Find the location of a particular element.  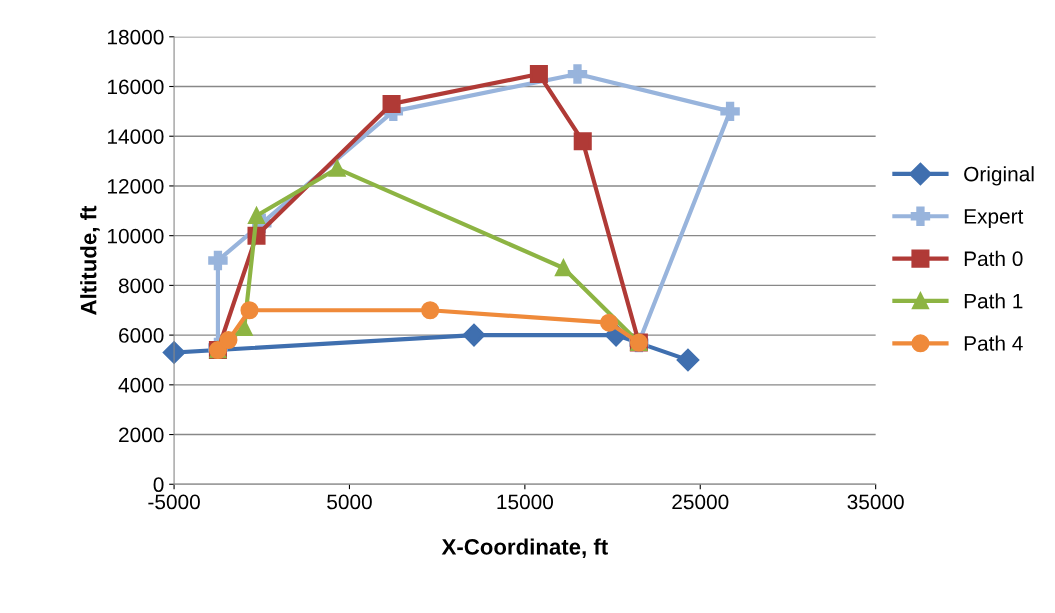

legend-label: Path 1 is located at coordinates (993, 301).